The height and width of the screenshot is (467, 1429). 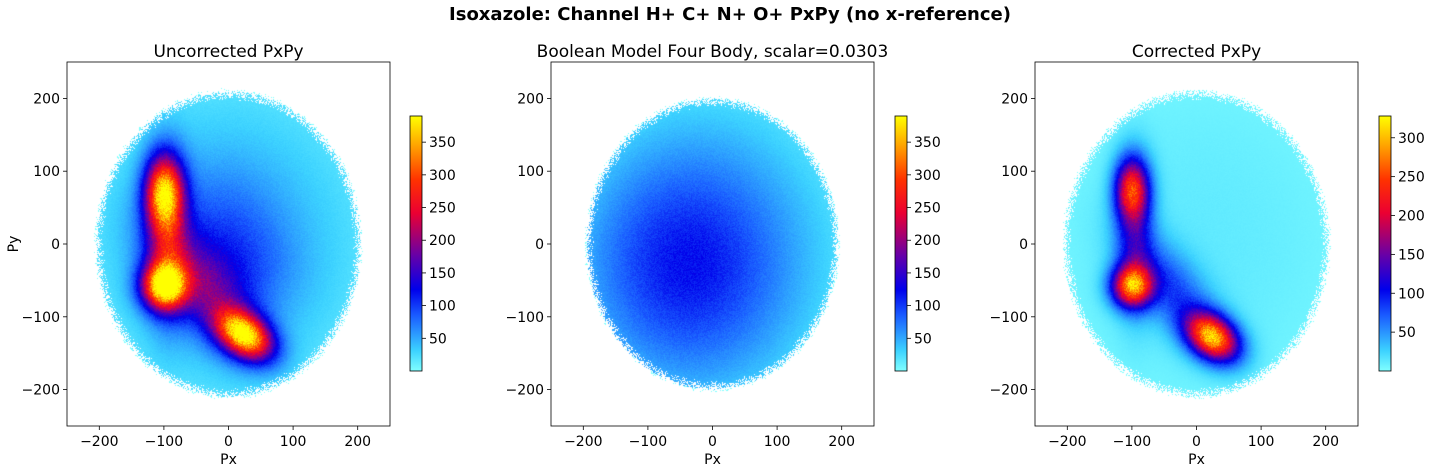 What do you see at coordinates (525, 318) in the screenshot?
I see `panel2-ytick-label: −100` at bounding box center [525, 318].